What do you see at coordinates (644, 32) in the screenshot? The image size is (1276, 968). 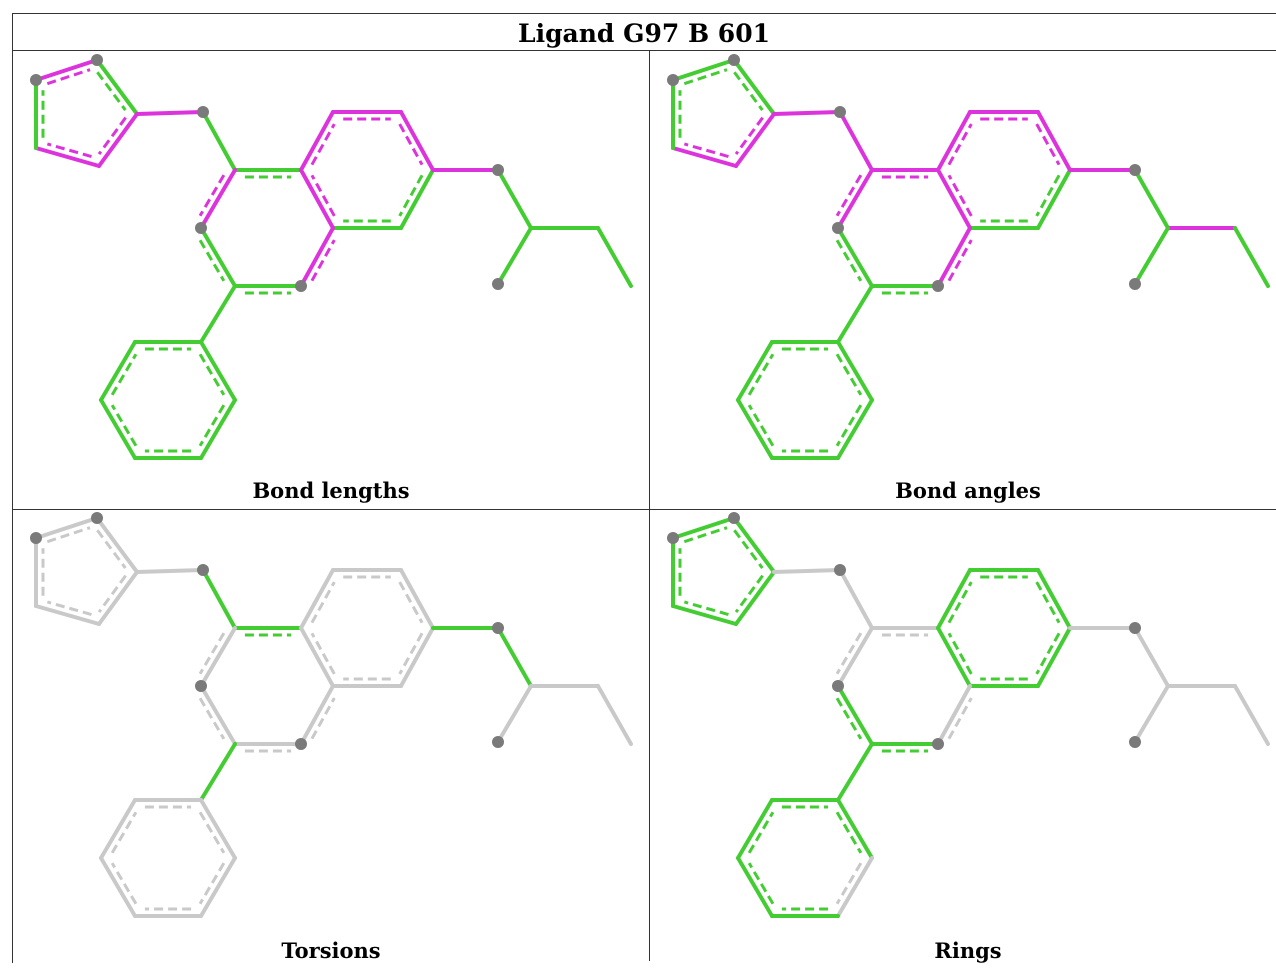 I see `title-cell: Ligand G97 B 601` at bounding box center [644, 32].